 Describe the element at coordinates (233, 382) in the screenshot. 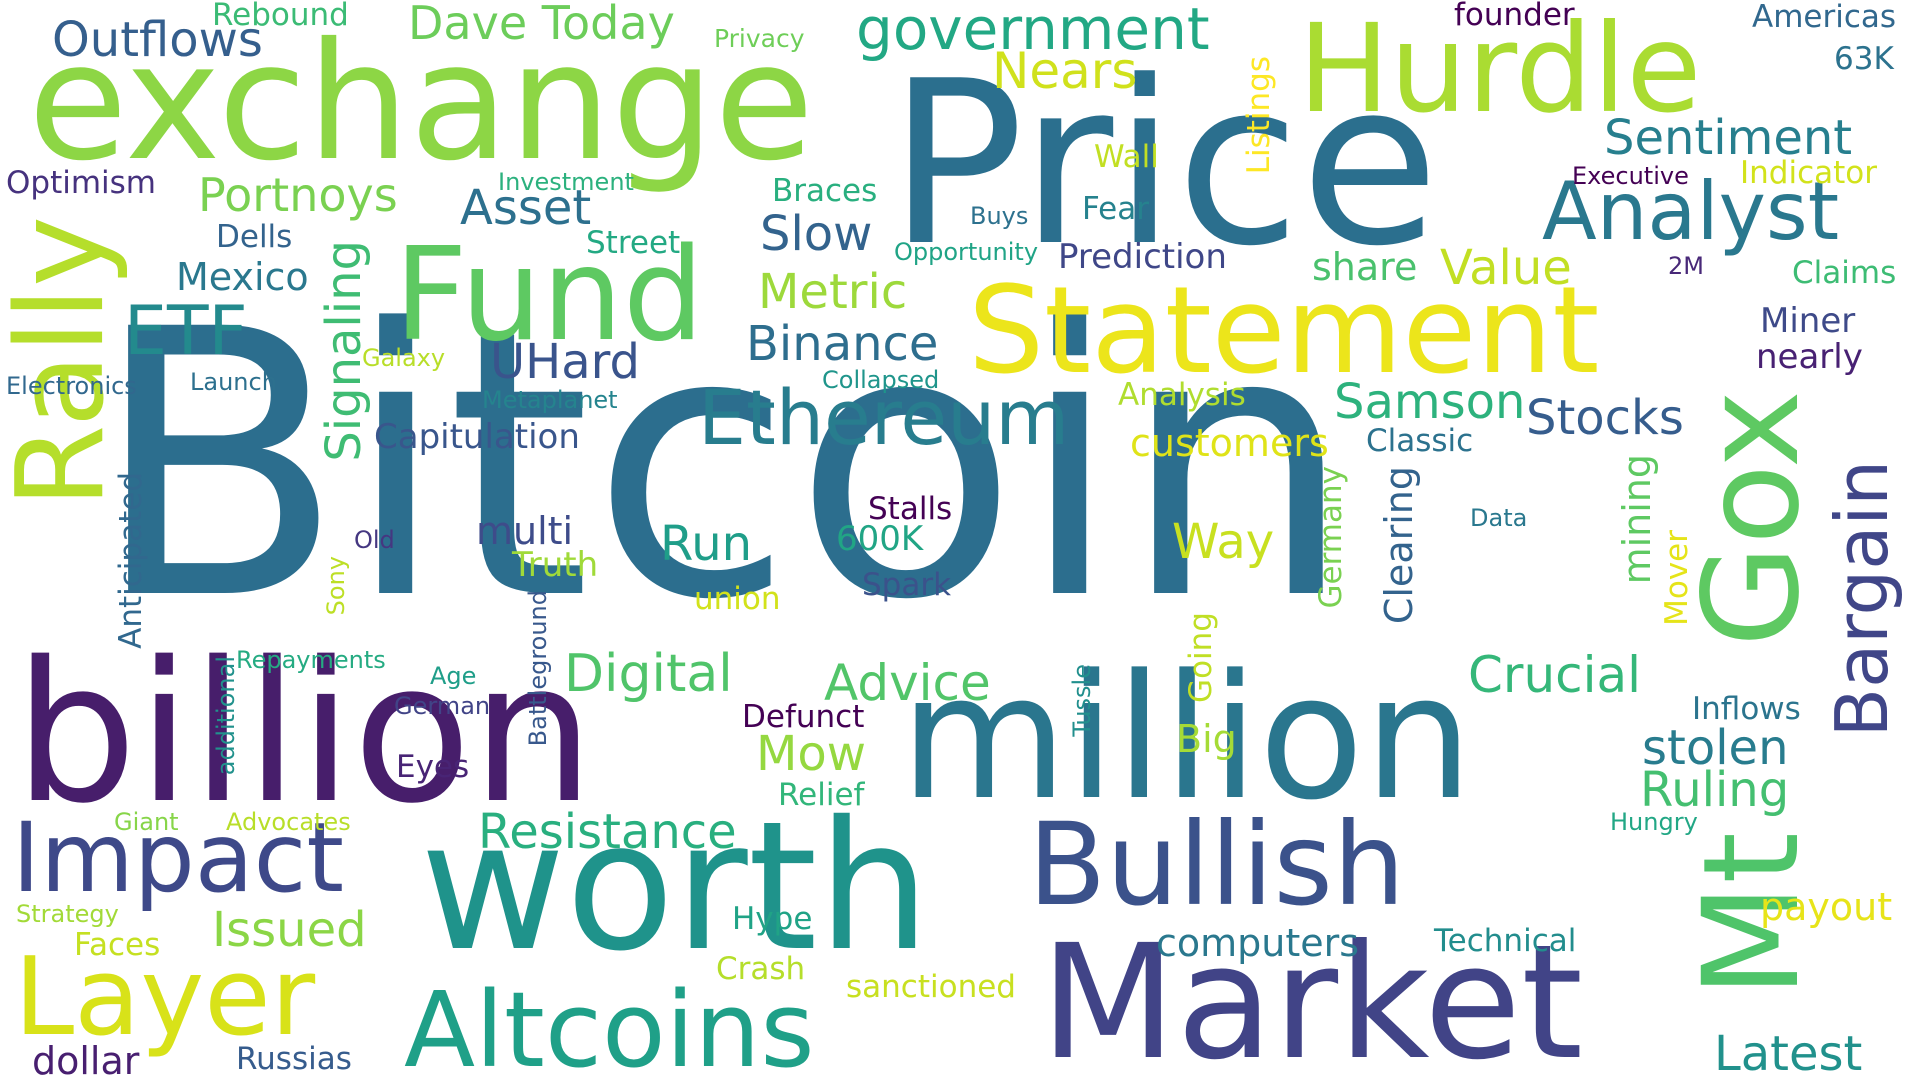

I see `word-launch: Launch` at that location.